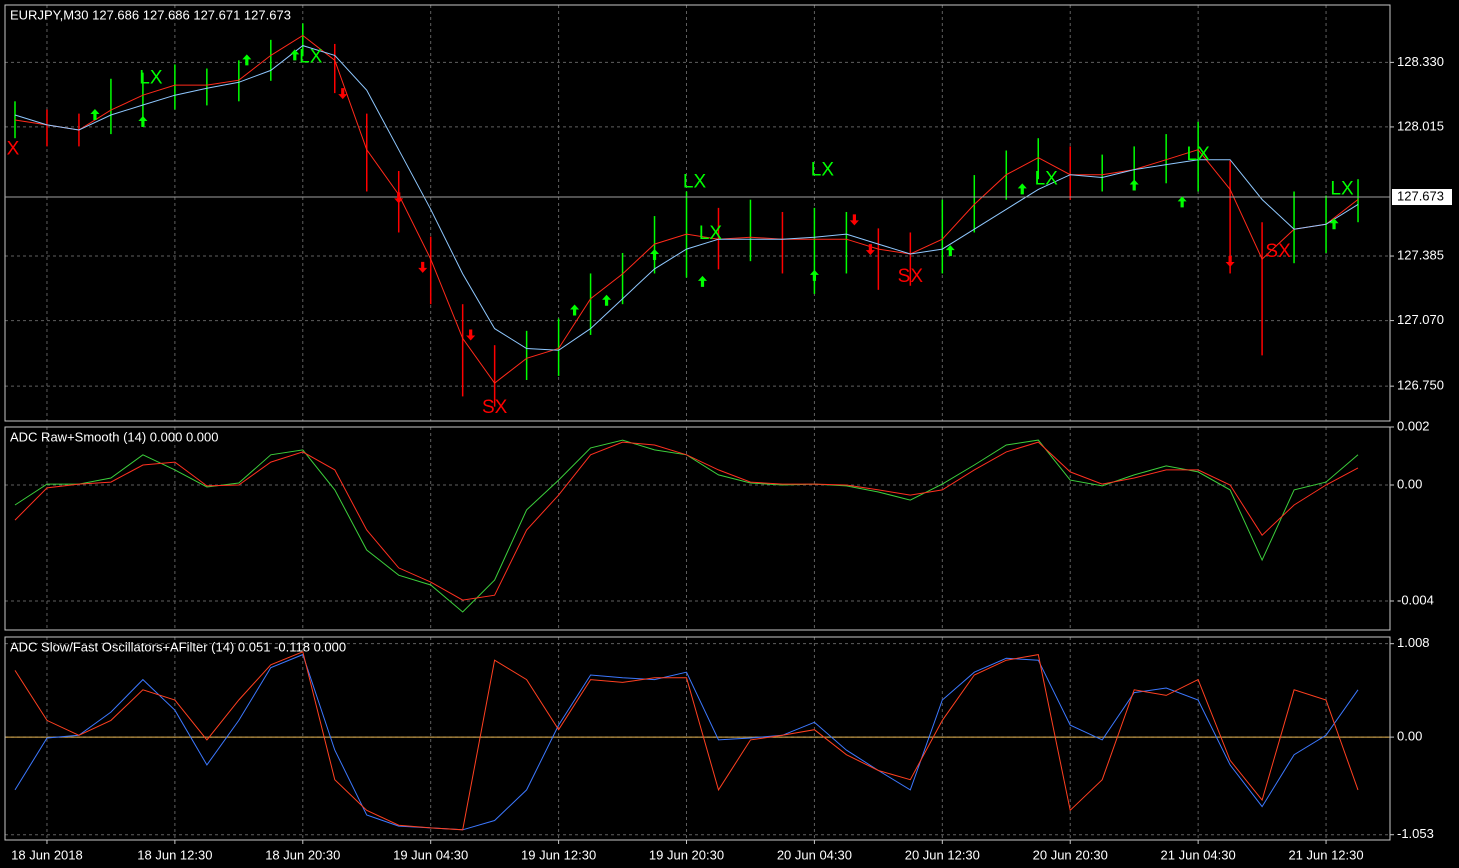 The height and width of the screenshot is (868, 1459). I want to click on last-price-label: 127.673, so click(1420, 195).